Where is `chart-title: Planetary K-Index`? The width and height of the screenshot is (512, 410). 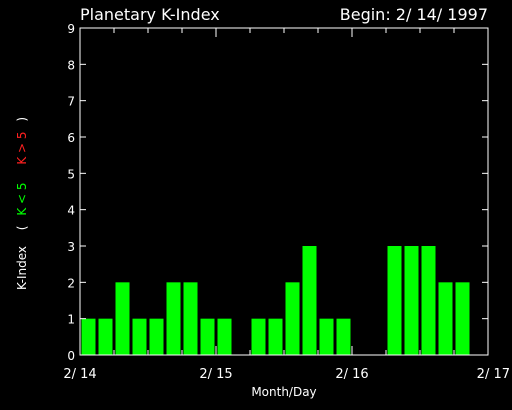 chart-title: Planetary K-Index is located at coordinates (150, 14).